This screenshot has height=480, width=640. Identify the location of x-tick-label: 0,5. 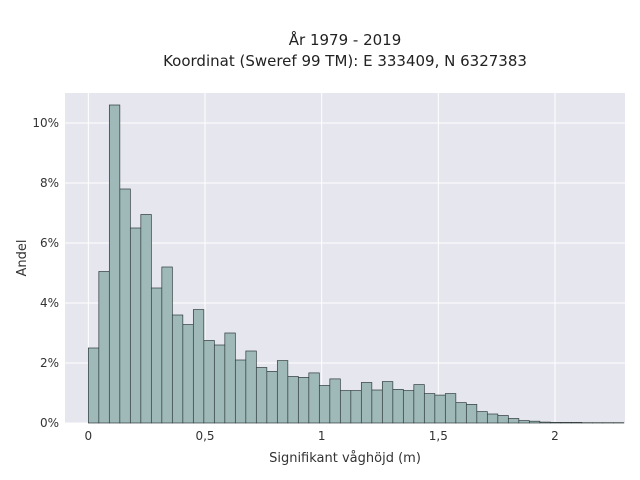
(204, 436).